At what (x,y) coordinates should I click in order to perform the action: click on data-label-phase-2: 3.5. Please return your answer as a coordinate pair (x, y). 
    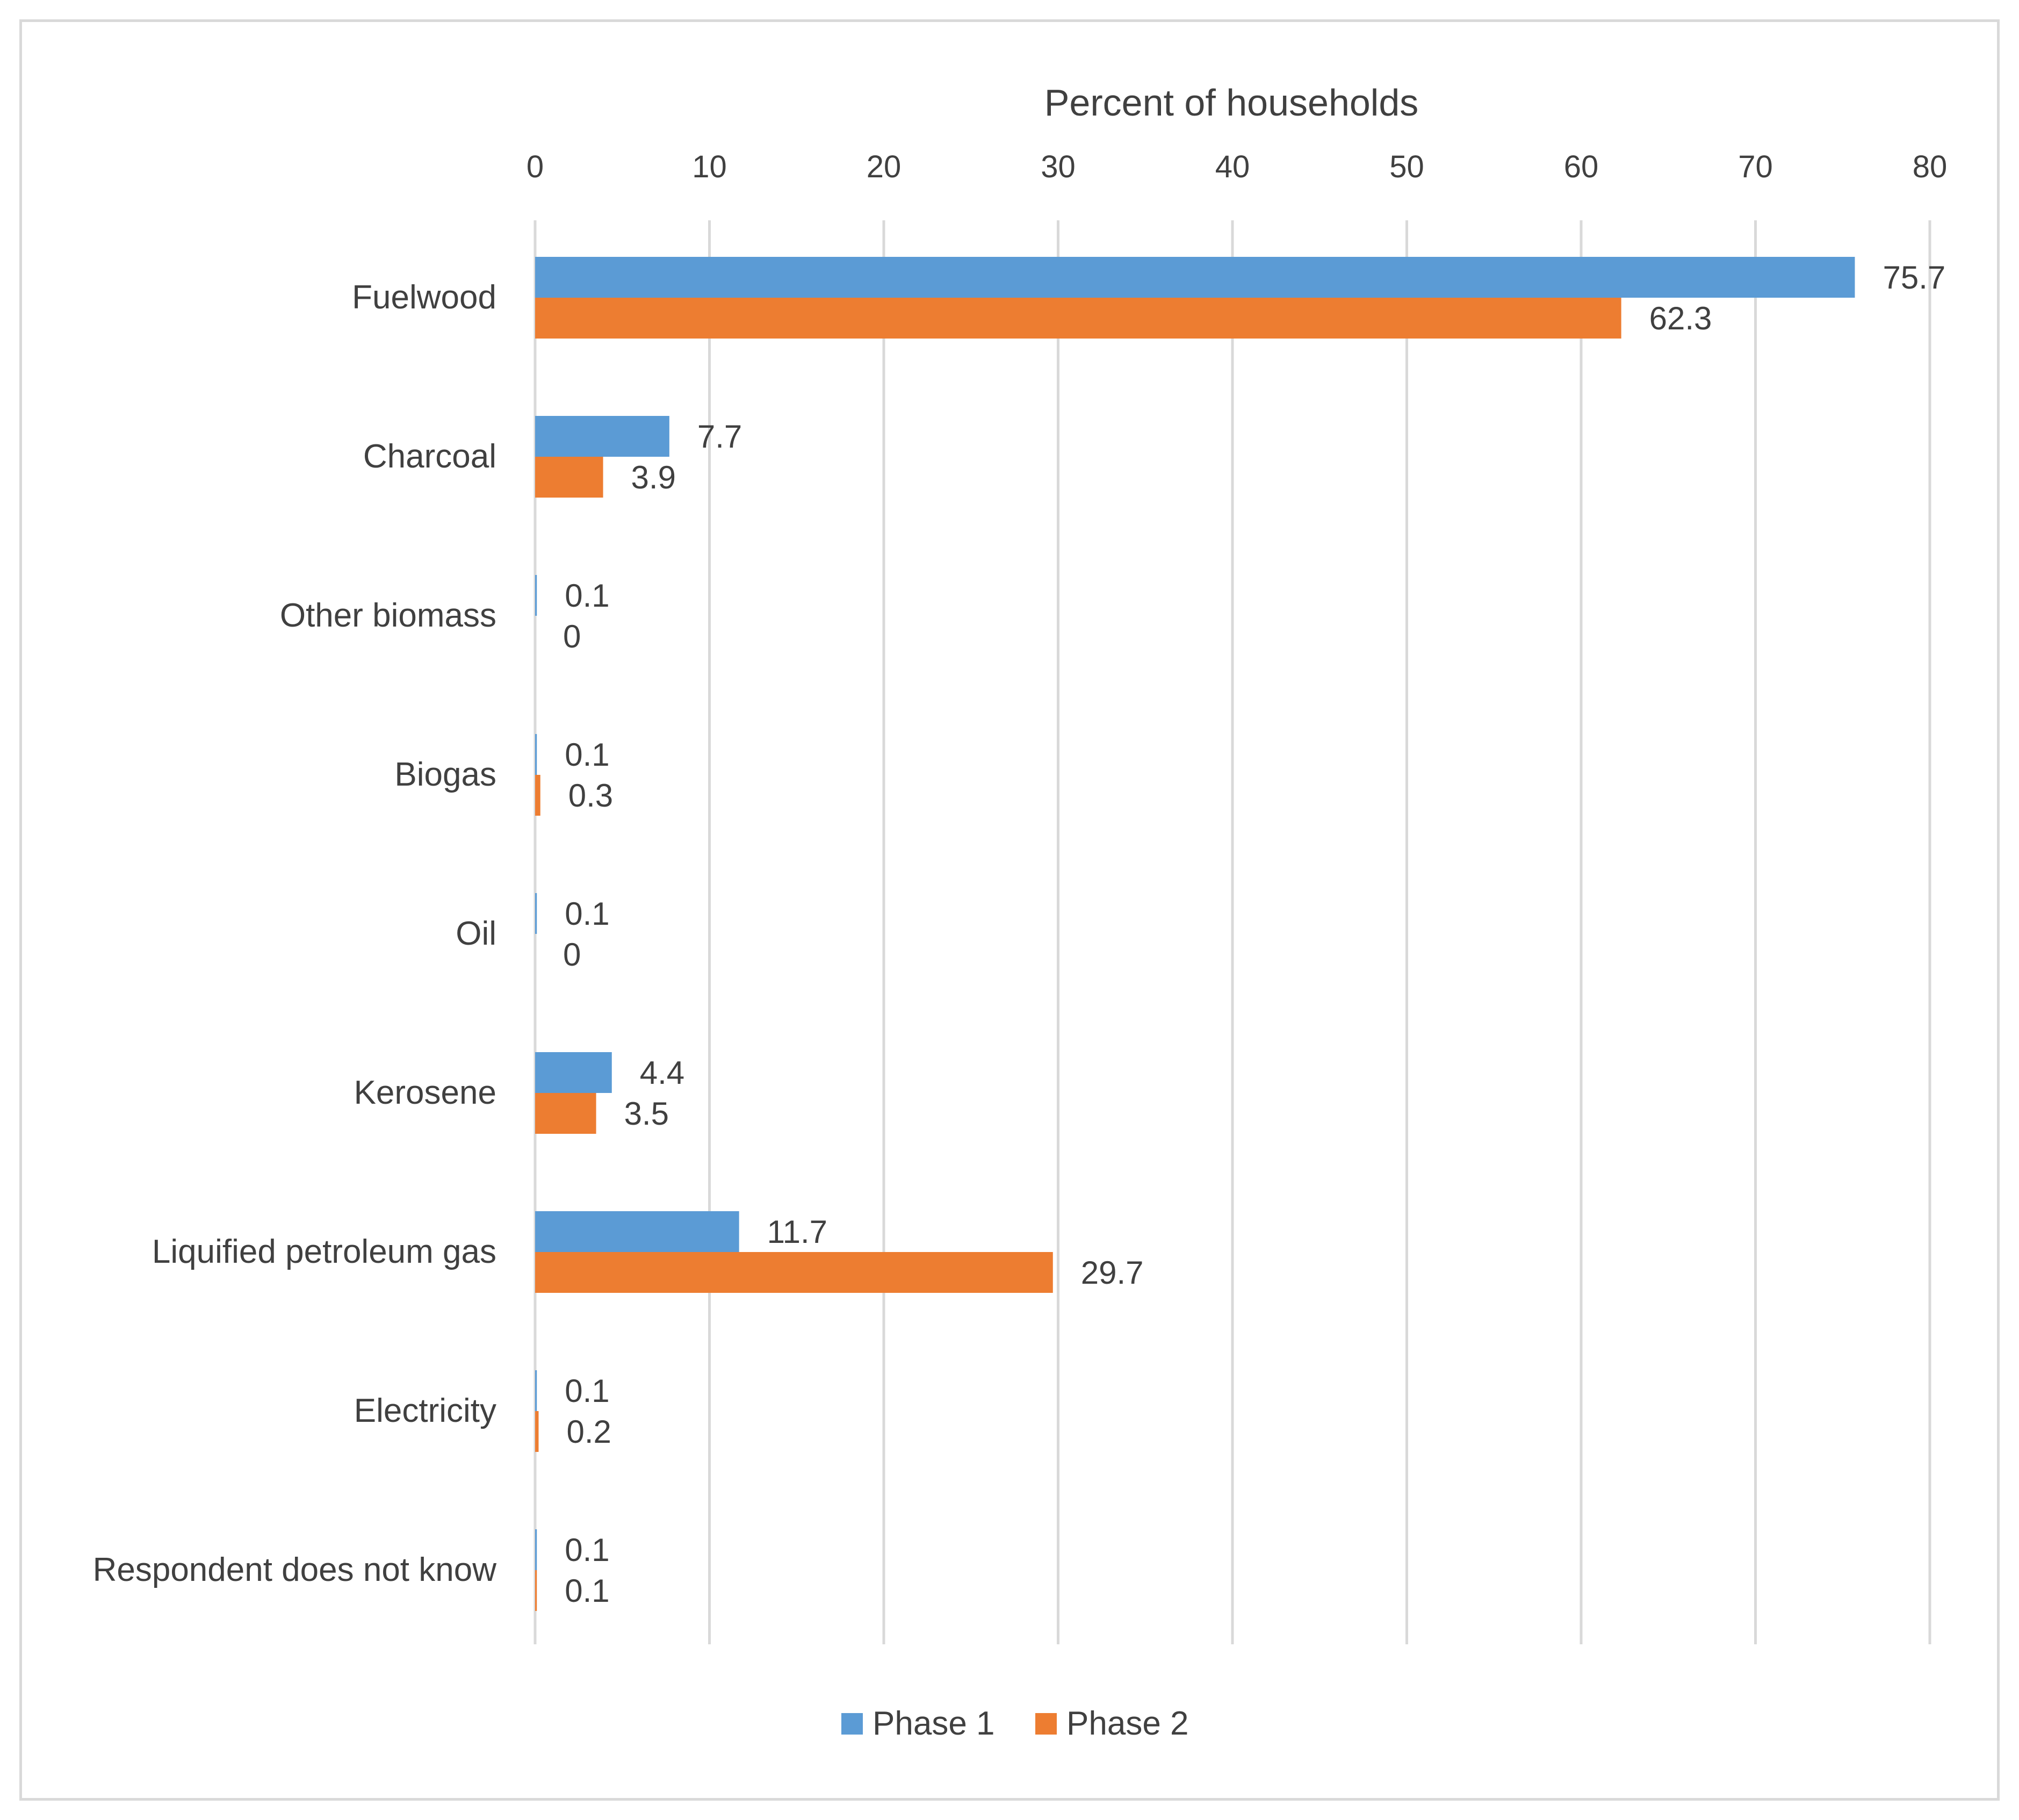
    Looking at the image, I should click on (646, 1114).